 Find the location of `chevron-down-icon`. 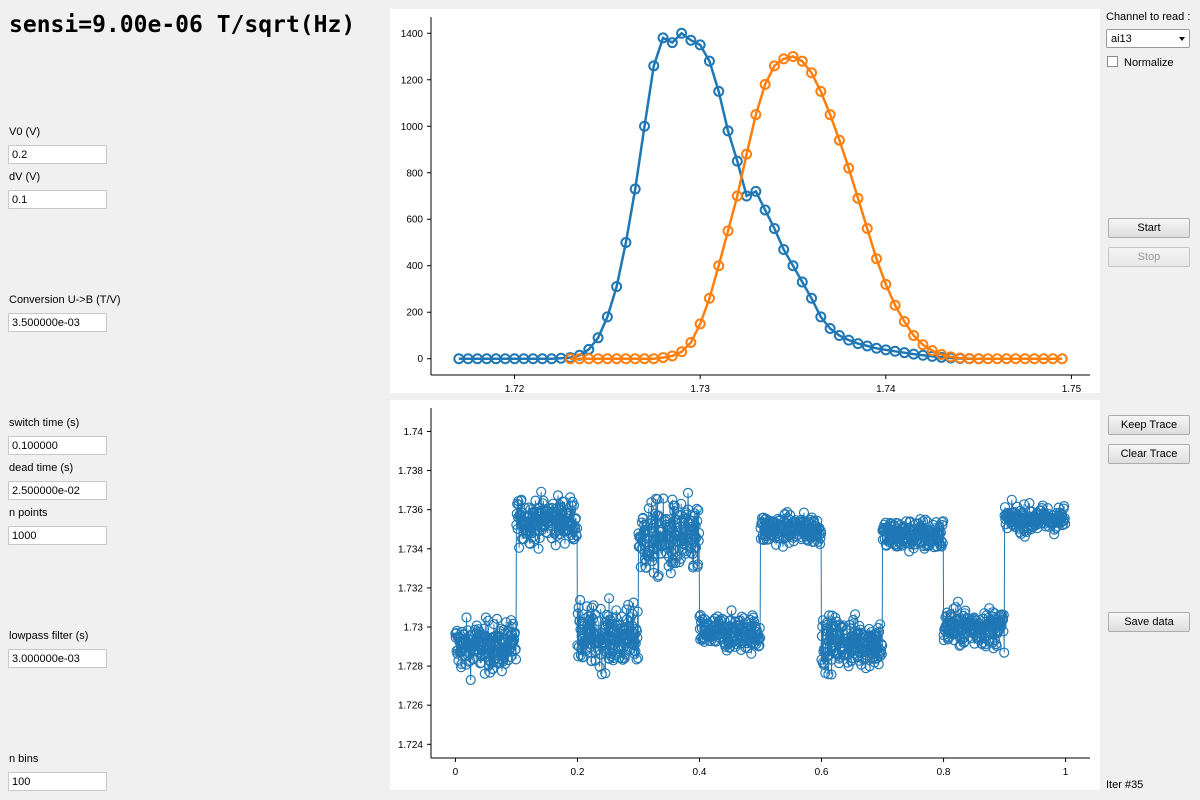

chevron-down-icon is located at coordinates (1182, 39).